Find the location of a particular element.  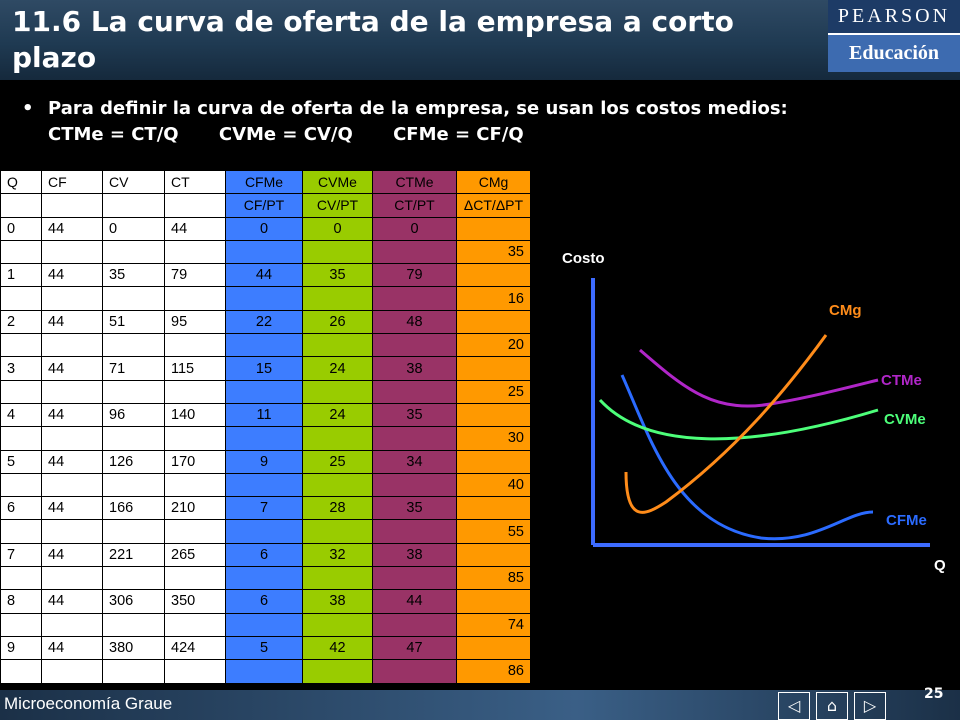

x-axis-label: Q is located at coordinates (940, 565).